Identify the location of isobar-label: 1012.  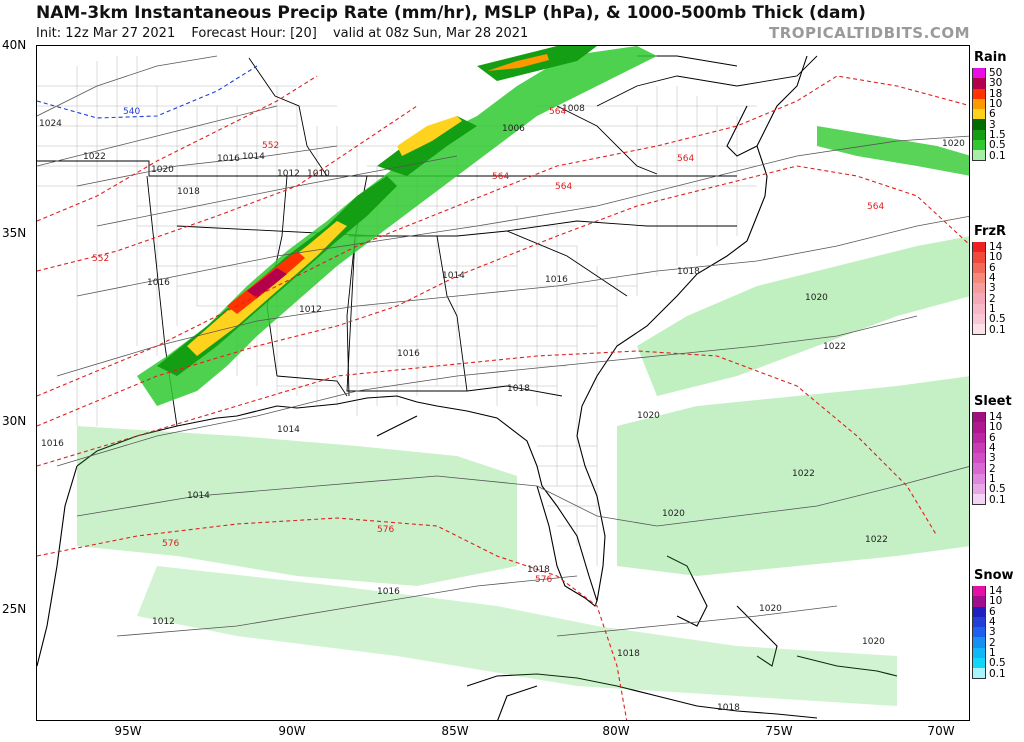
(288, 174).